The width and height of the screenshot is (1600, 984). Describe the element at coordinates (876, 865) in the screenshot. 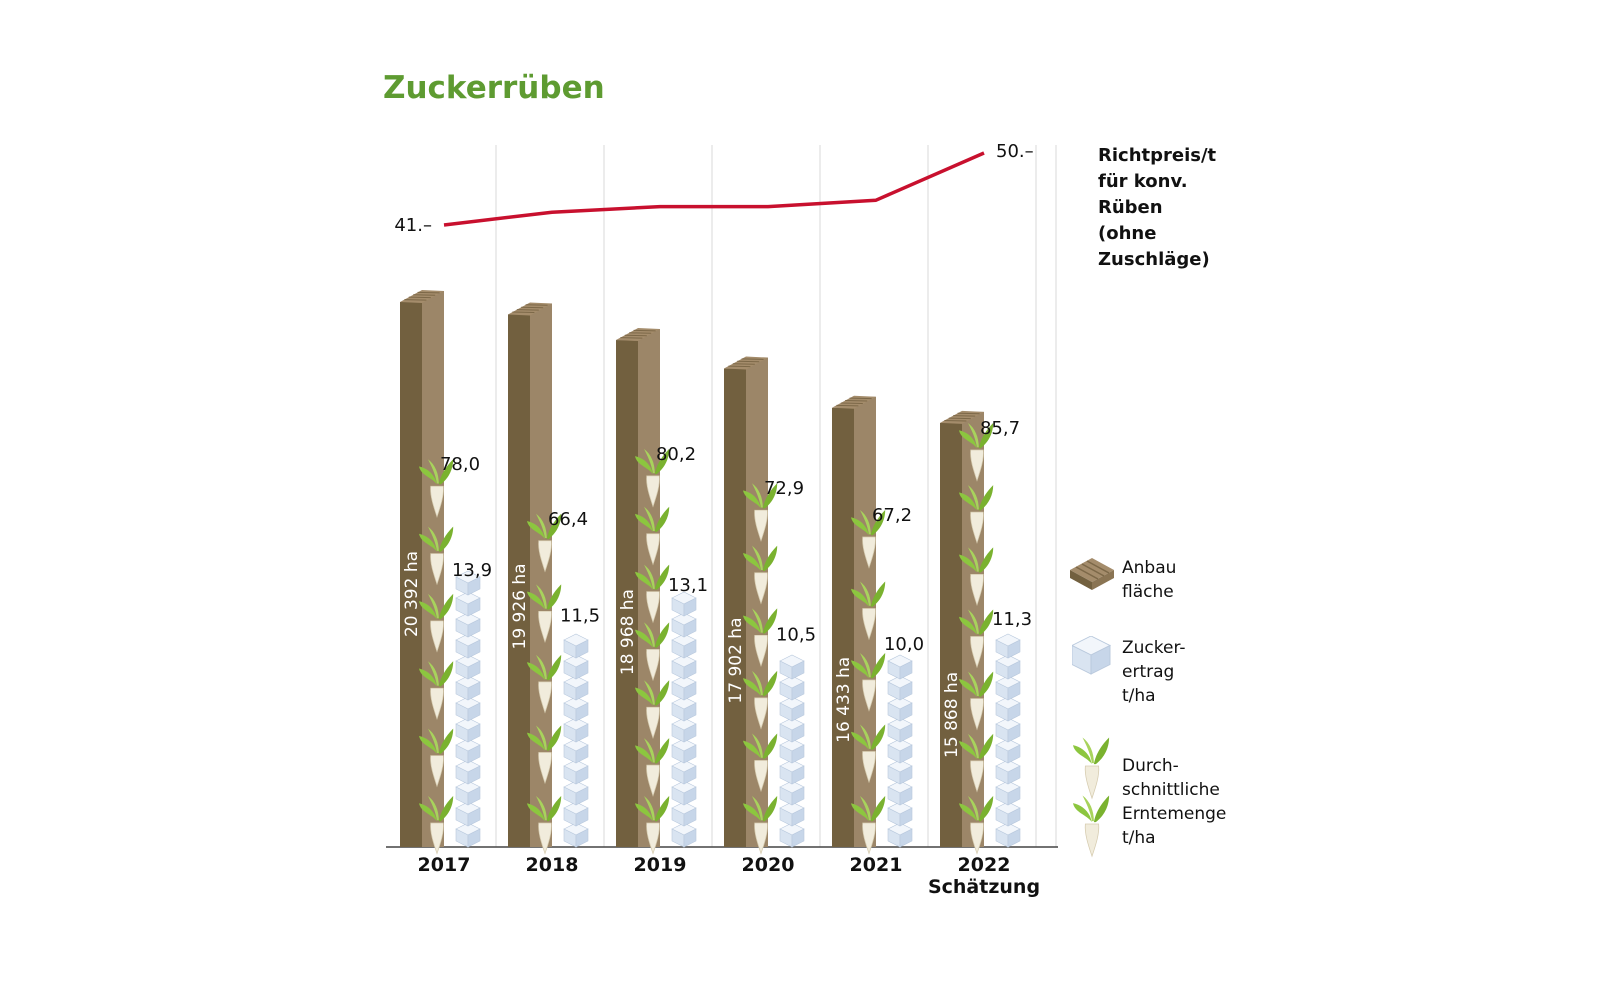

I see `x-tick-label: 2021` at that location.